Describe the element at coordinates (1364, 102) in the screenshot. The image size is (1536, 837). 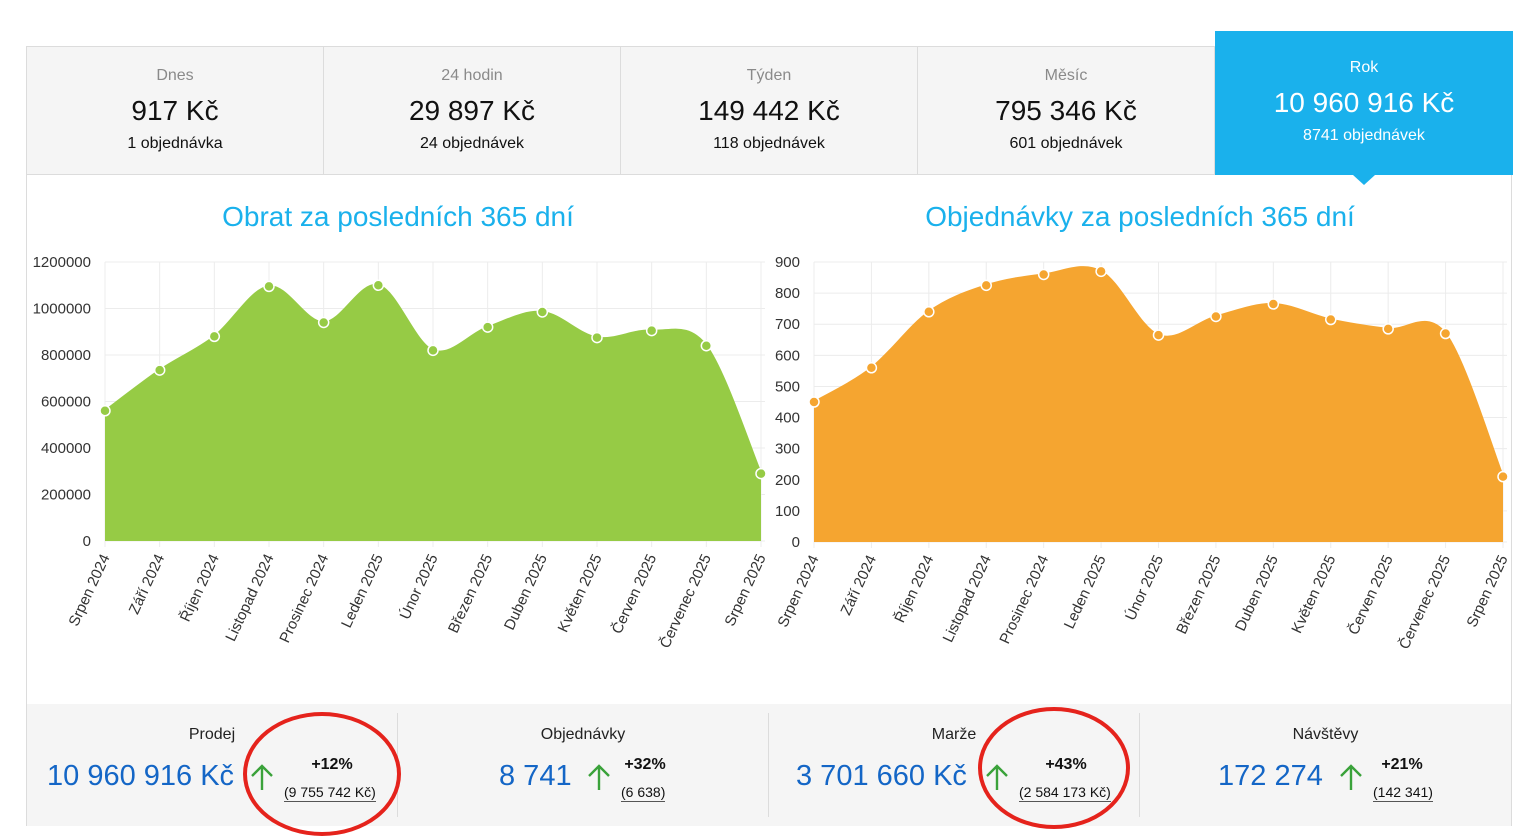
I see `tab-amount: 10 960 916 Kč` at that location.